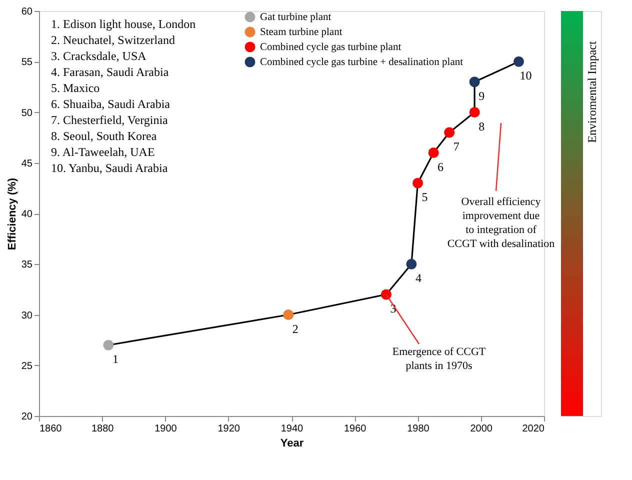  I want to click on x-tick-label: 1900, so click(166, 429).